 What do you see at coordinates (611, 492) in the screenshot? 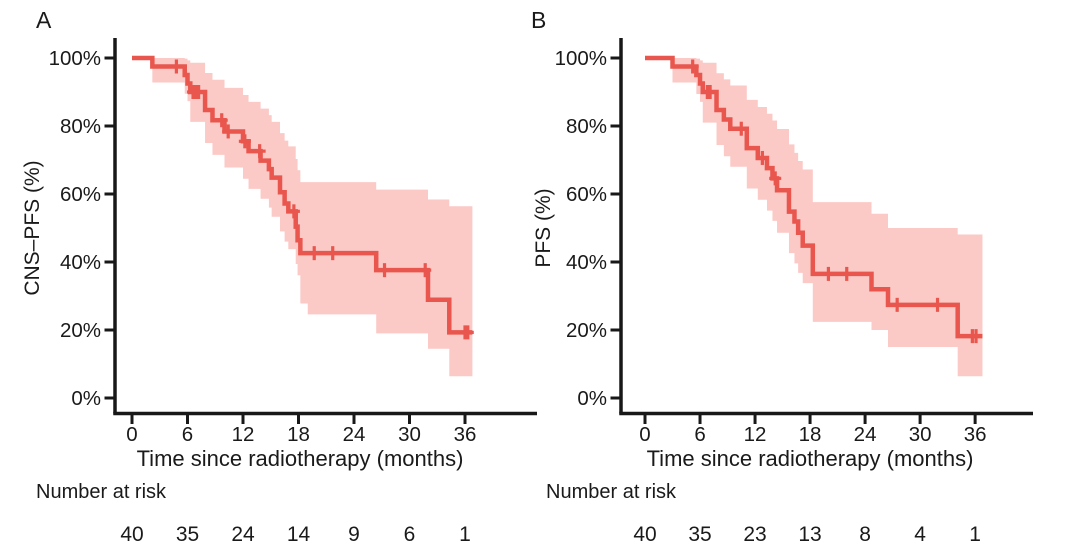
I see `panel-b-number-at-risk-label: Number at risk` at bounding box center [611, 492].